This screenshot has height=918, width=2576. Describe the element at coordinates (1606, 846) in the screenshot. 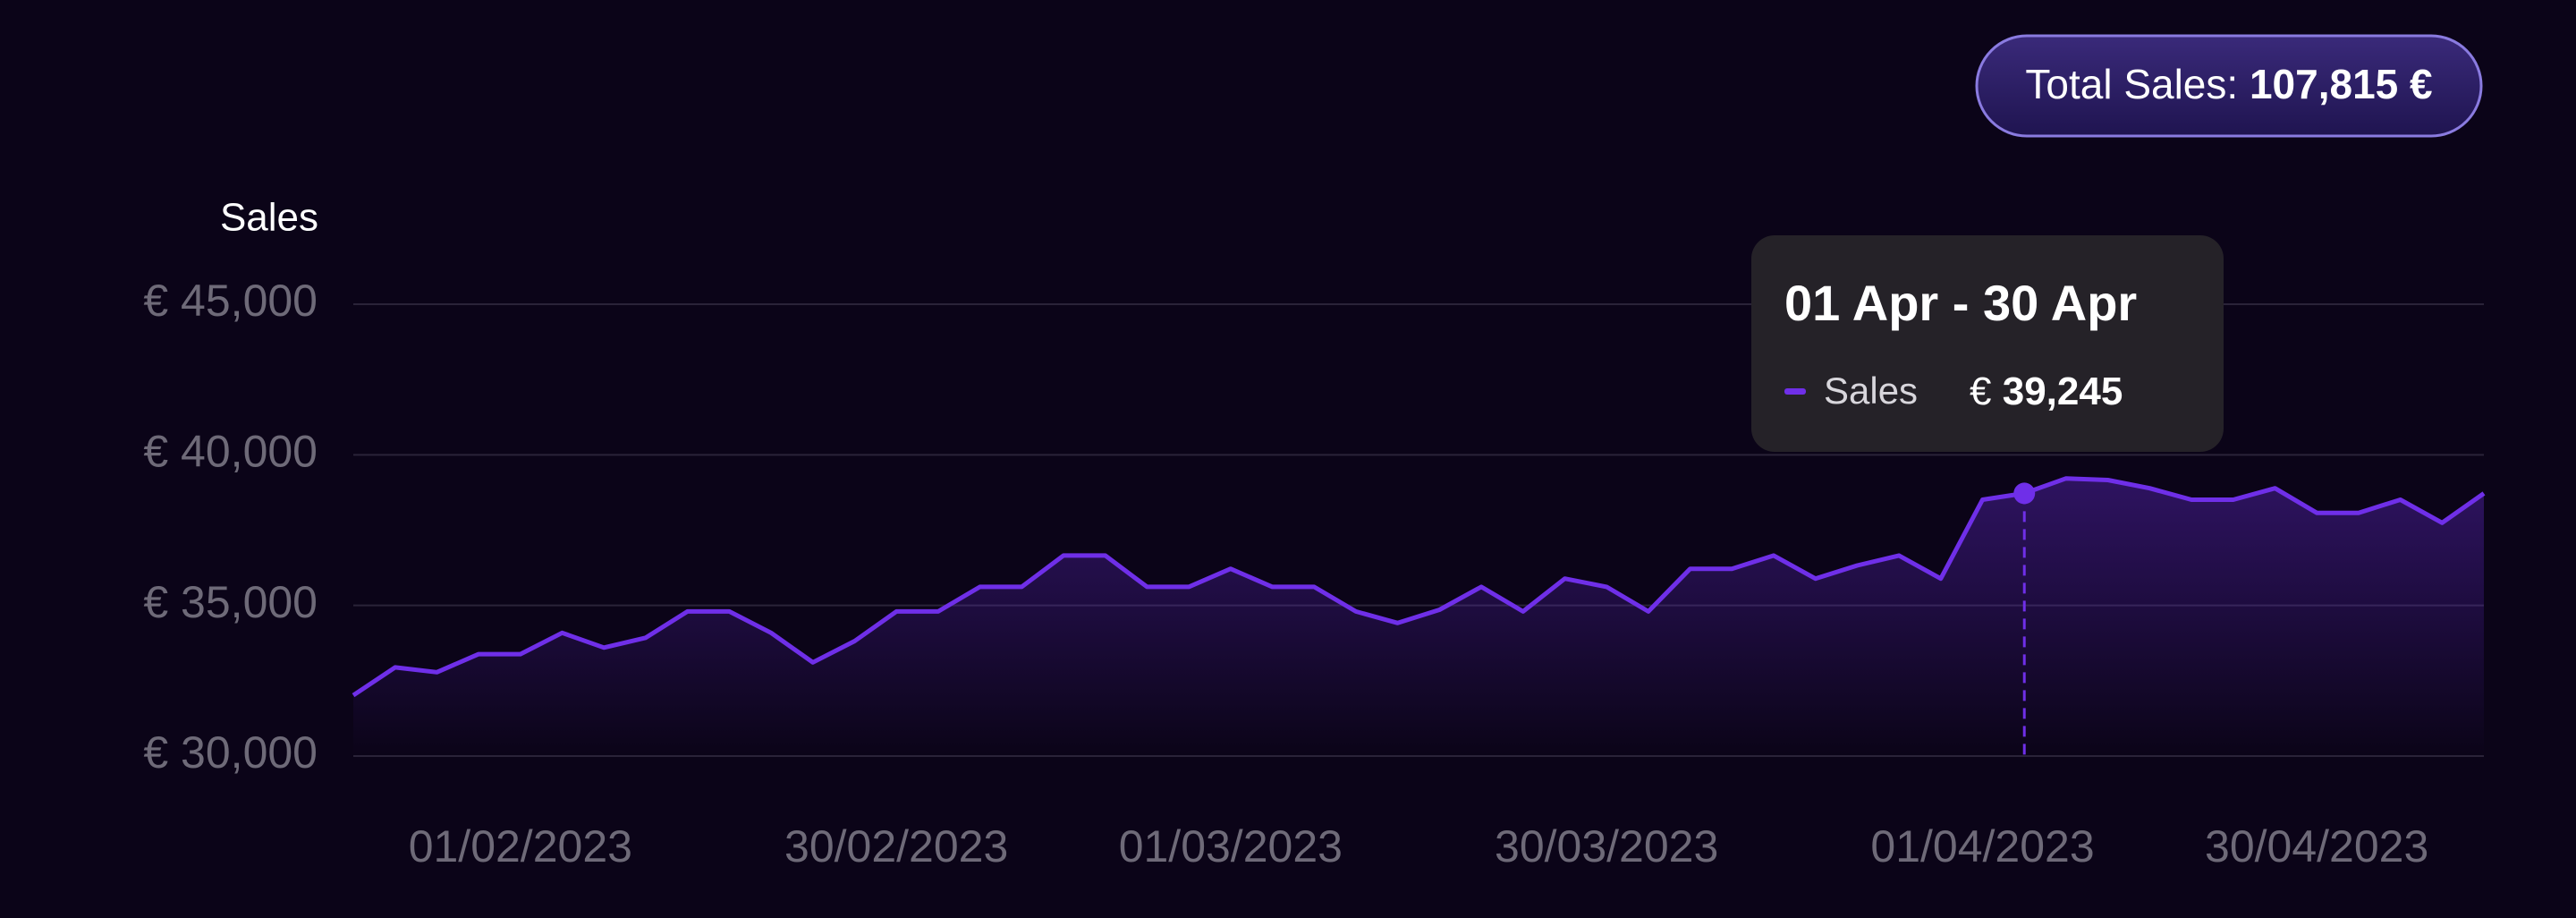

I see `x-tick-label: 30/03/2023` at that location.